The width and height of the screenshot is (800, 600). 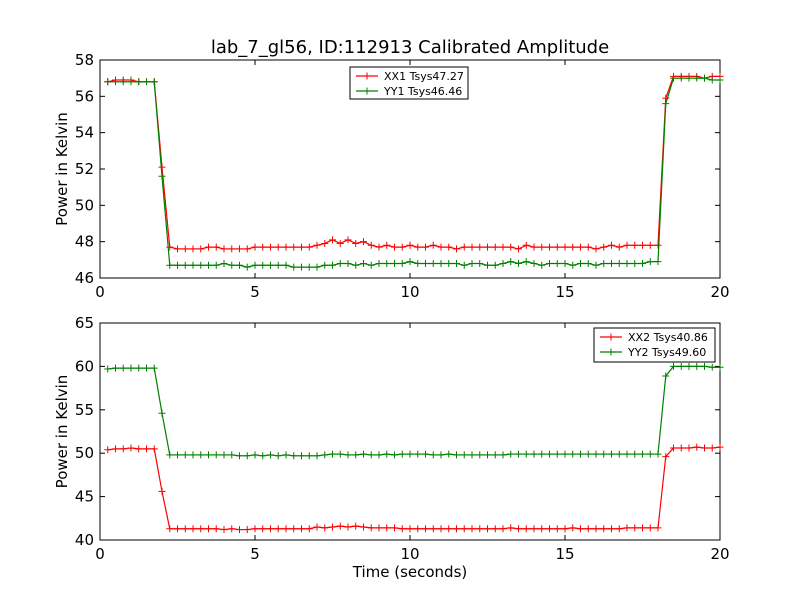 I want to click on x-tick-label: 5, so click(x=255, y=292).